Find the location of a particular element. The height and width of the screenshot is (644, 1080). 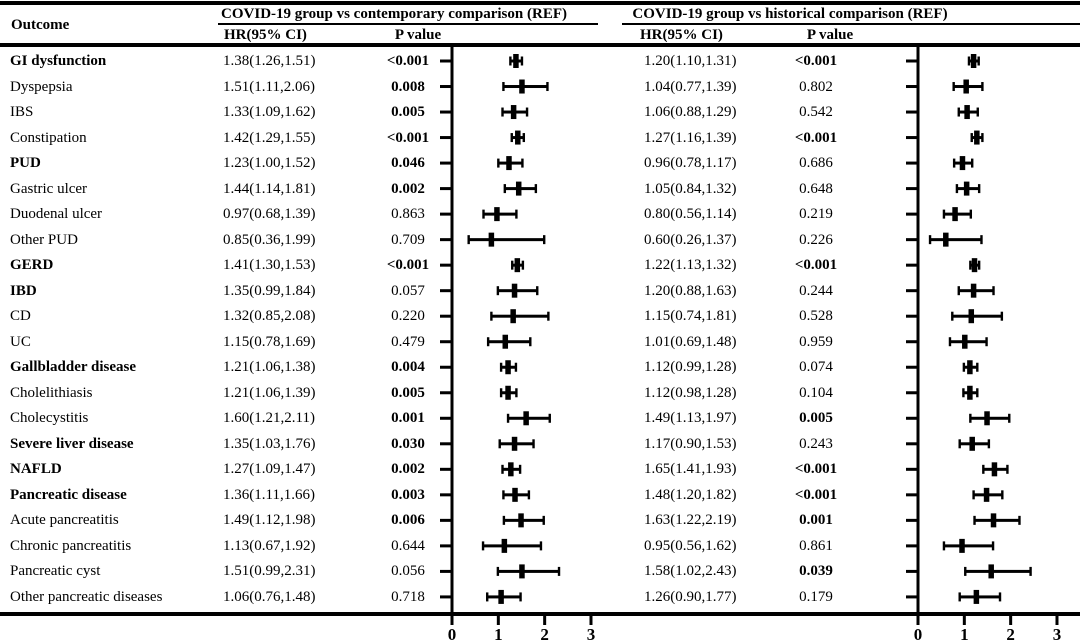

p-value-contemporary: 0.004 is located at coordinates (408, 367).